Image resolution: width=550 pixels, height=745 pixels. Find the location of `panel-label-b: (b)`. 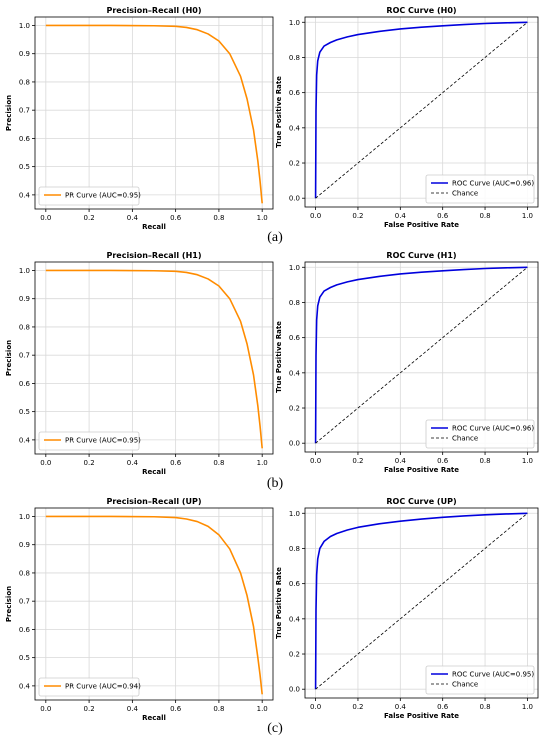

panel-label-b: (b) is located at coordinates (275, 483).